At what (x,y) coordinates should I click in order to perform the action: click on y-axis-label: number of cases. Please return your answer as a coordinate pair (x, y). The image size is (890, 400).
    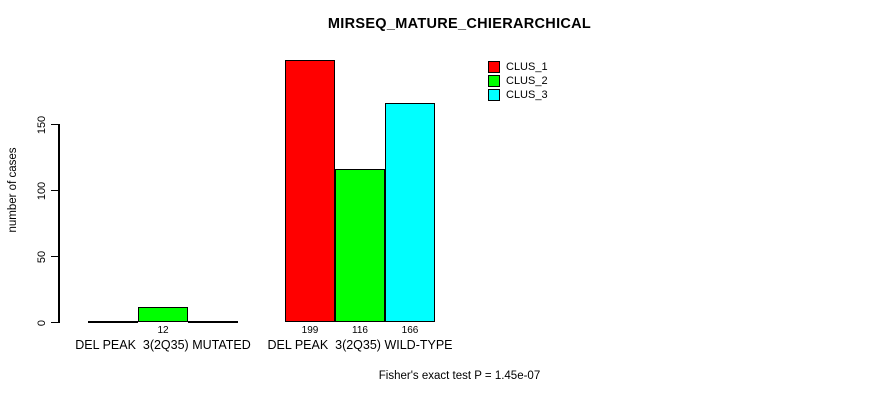
    Looking at the image, I should click on (13, 190).